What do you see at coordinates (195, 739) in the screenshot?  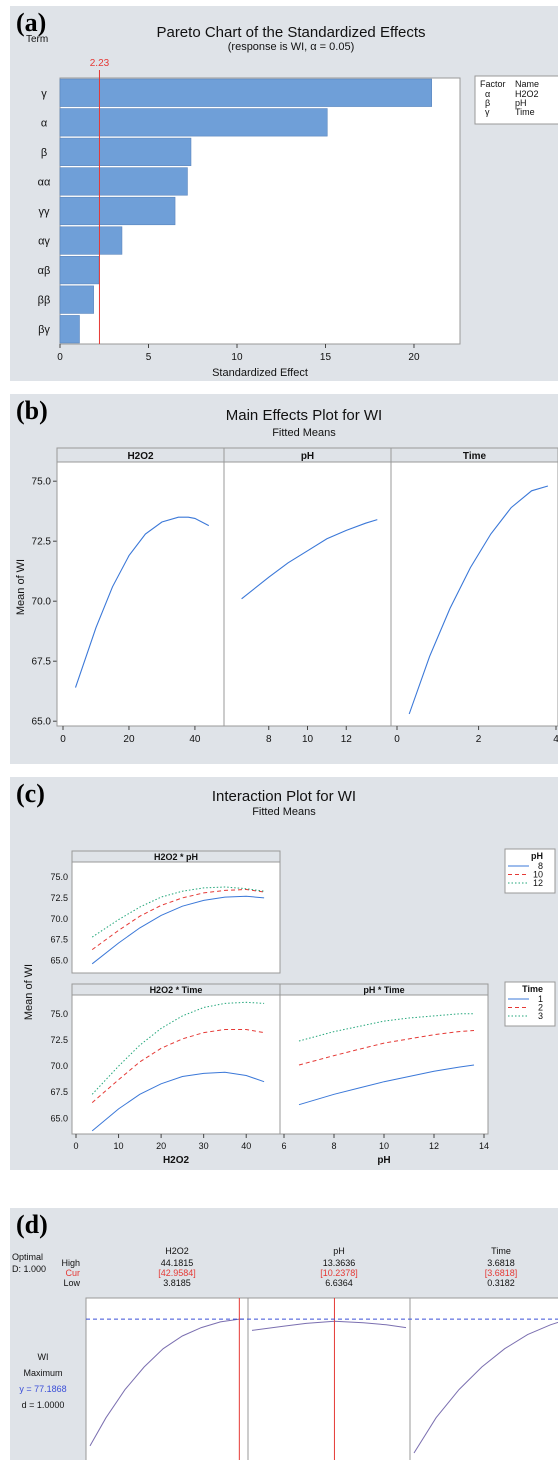 I see `x-tick-label-0-2: 40` at bounding box center [195, 739].